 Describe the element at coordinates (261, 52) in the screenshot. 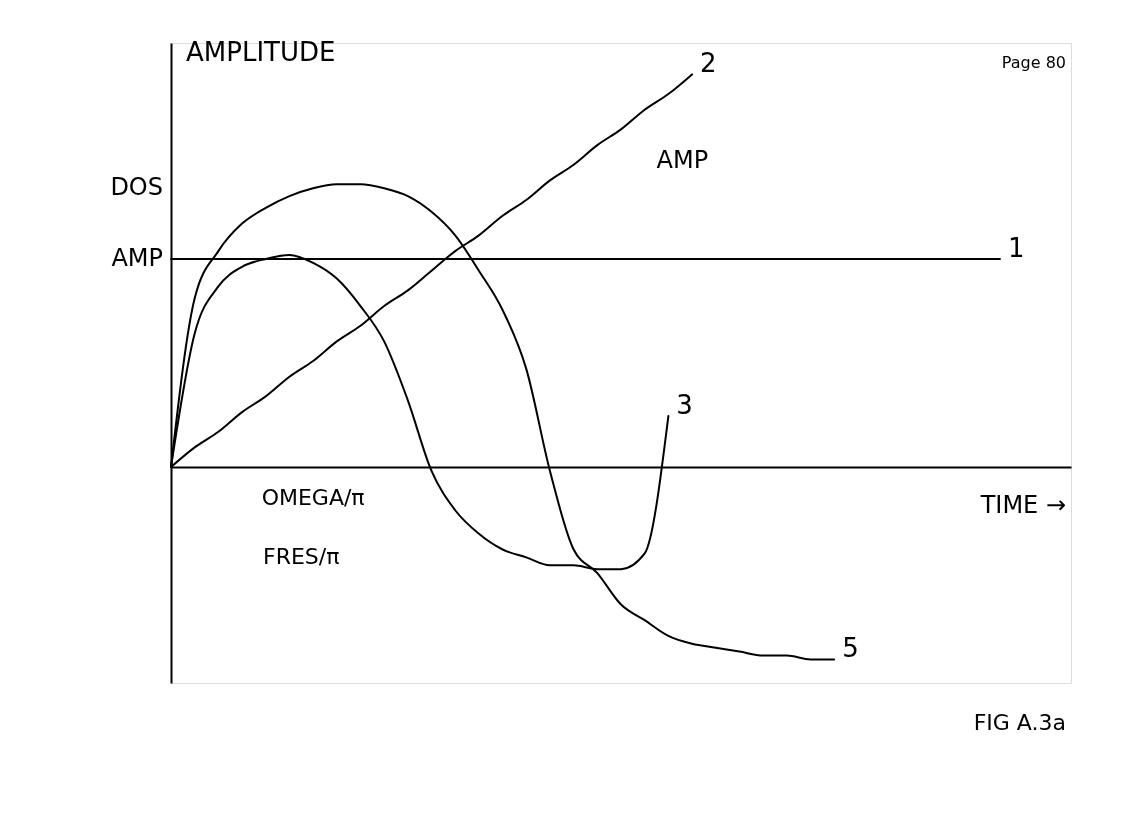

I see `y-axis-title: AMPLITUDE` at that location.